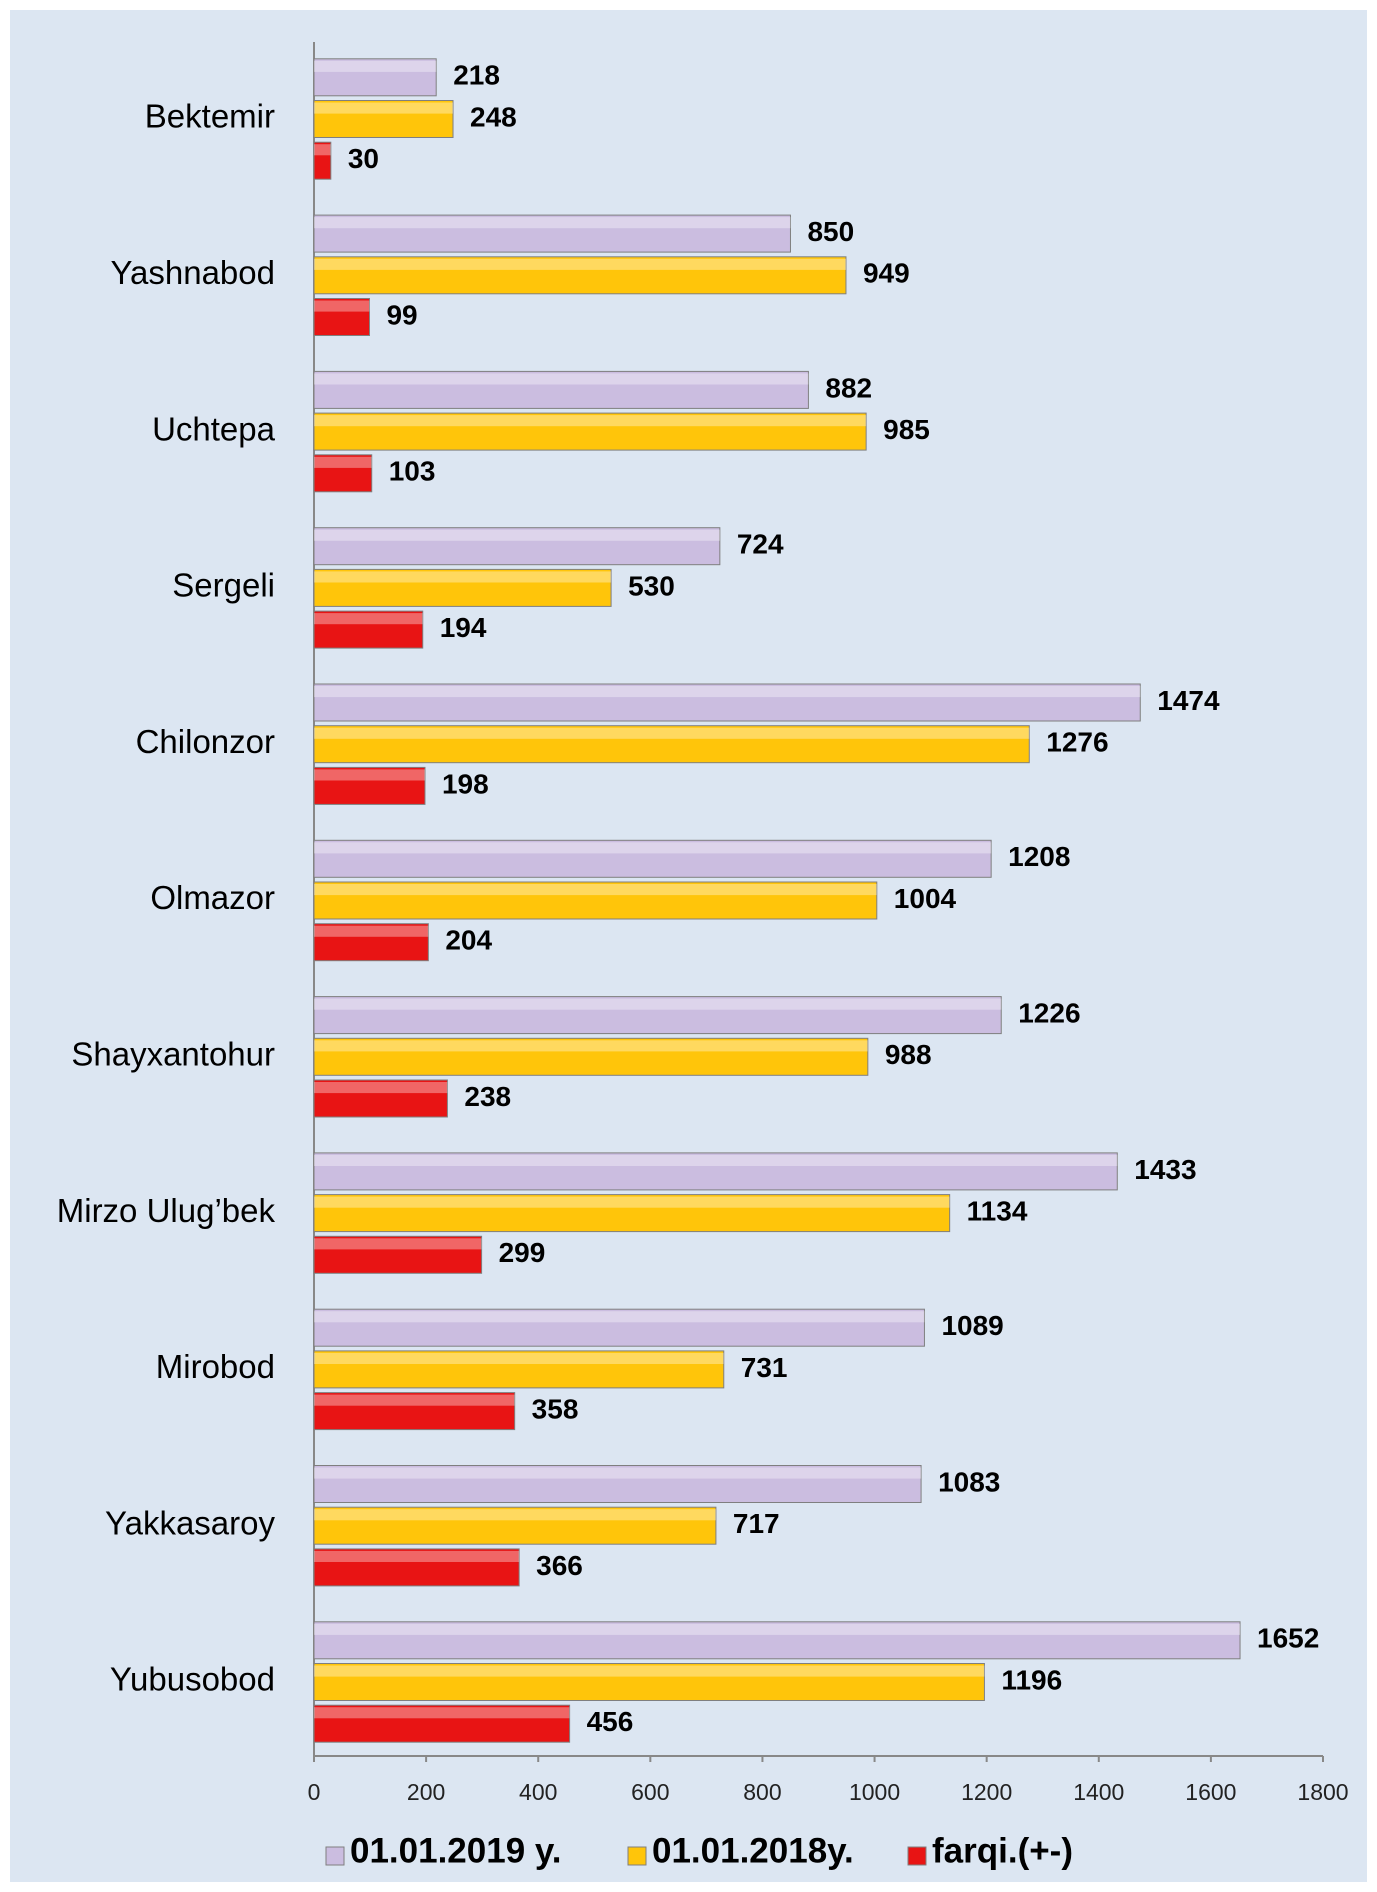 The image size is (1377, 1892). What do you see at coordinates (1002, 1850) in the screenshot?
I see `legend-label: farqi.(+-)` at bounding box center [1002, 1850].